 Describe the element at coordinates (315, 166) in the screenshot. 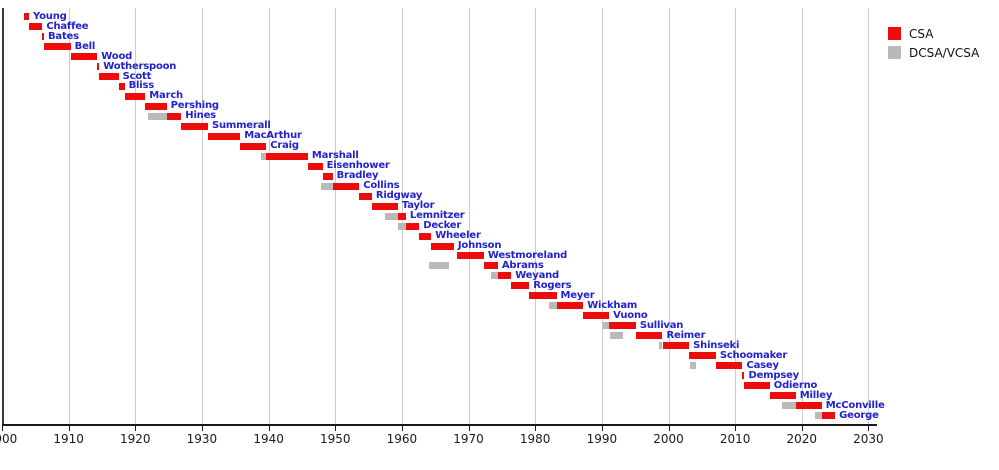

I see `csa-bar-eisenhower` at that location.